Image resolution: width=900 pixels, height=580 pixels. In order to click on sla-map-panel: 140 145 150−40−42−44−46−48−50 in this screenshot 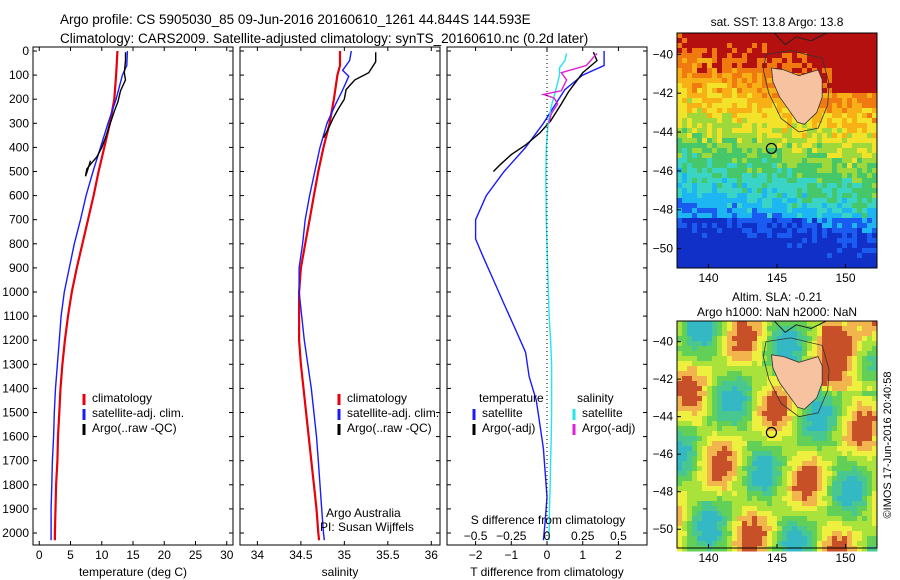, I will do `click(765, 442)`.